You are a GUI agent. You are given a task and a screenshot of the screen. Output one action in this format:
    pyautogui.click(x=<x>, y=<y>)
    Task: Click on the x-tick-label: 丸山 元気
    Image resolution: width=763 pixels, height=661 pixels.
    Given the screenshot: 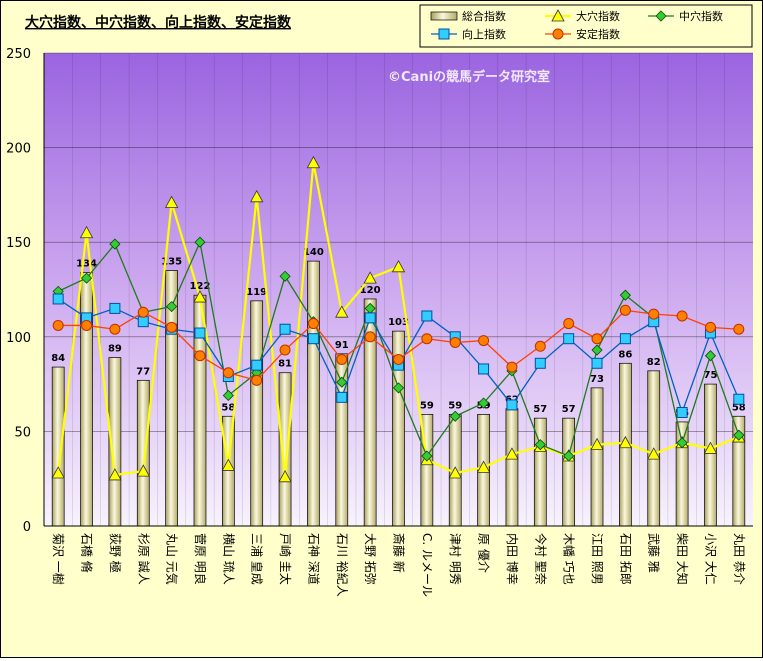 What is the action you would take?
    pyautogui.click(x=172, y=559)
    